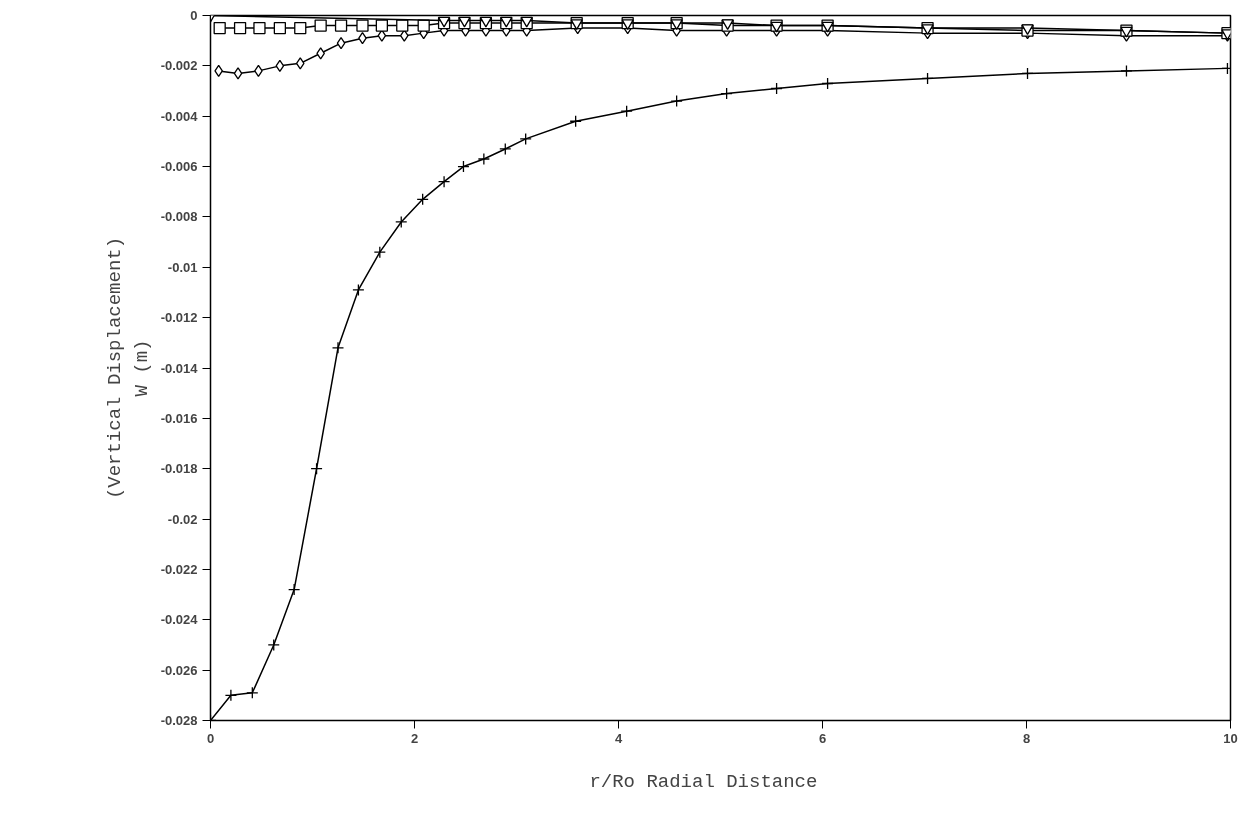 The width and height of the screenshot is (1259, 832). What do you see at coordinates (194, 15) in the screenshot?
I see `y-tick-label: 0` at bounding box center [194, 15].